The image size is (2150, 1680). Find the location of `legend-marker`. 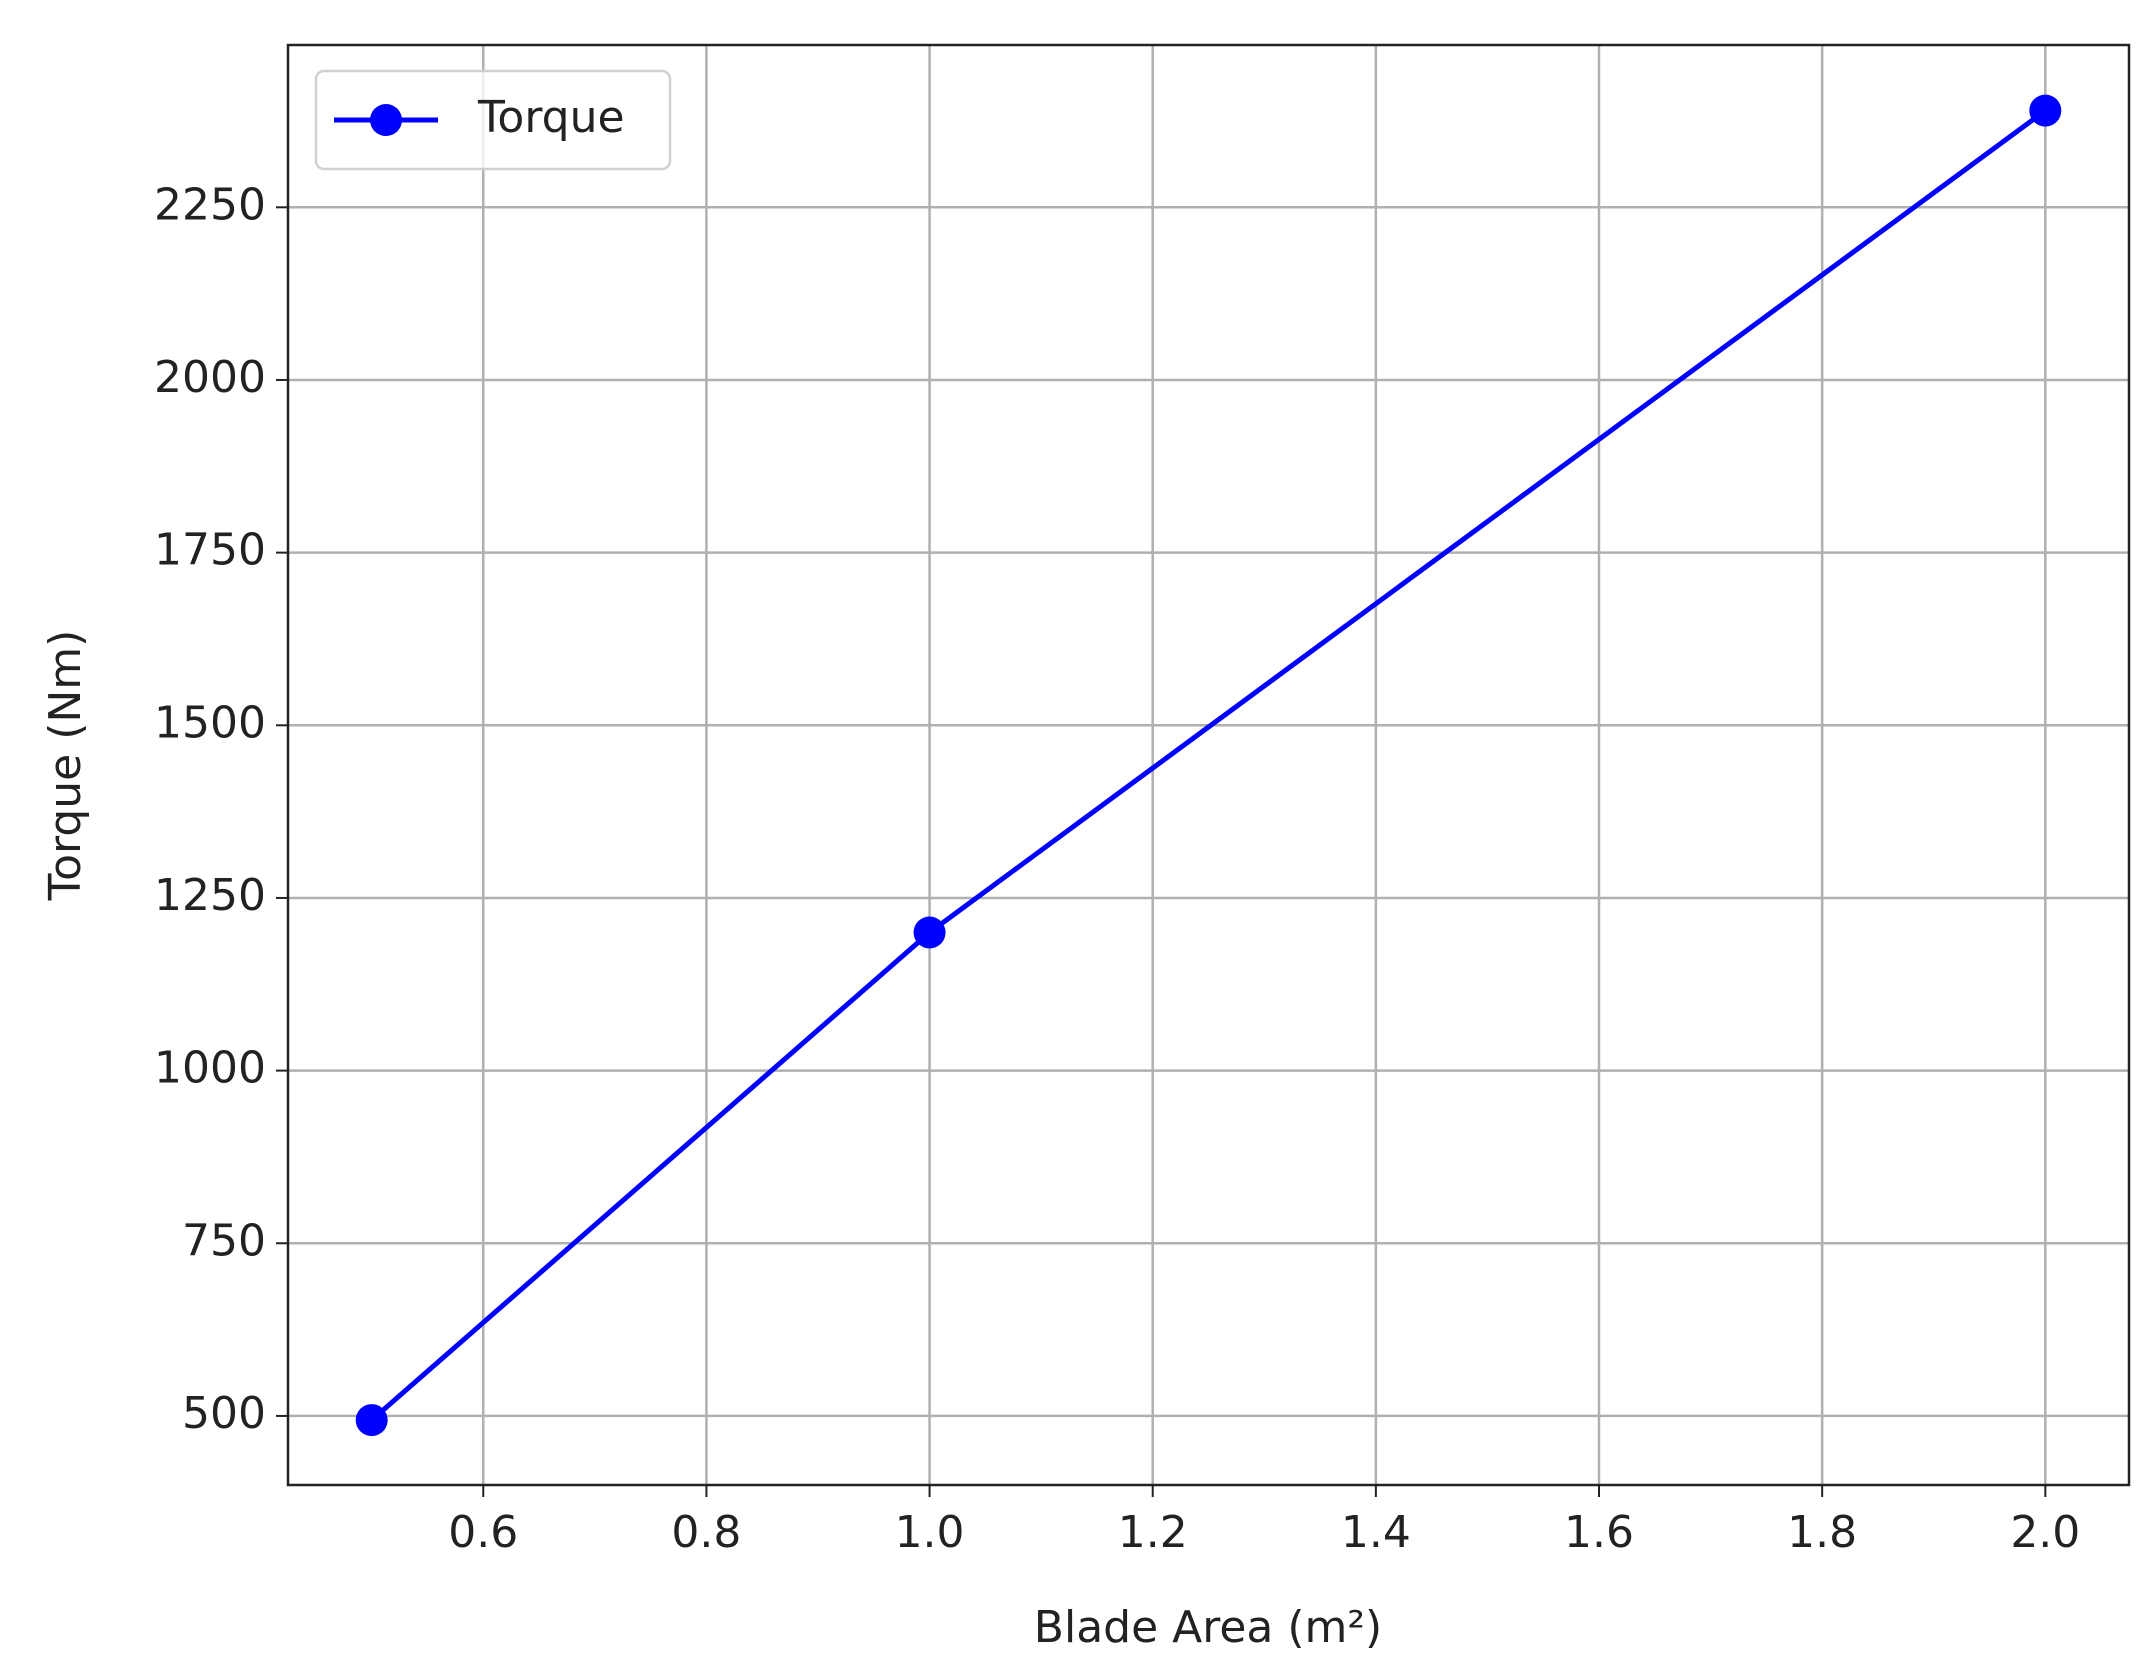

legend-marker is located at coordinates (386, 120).